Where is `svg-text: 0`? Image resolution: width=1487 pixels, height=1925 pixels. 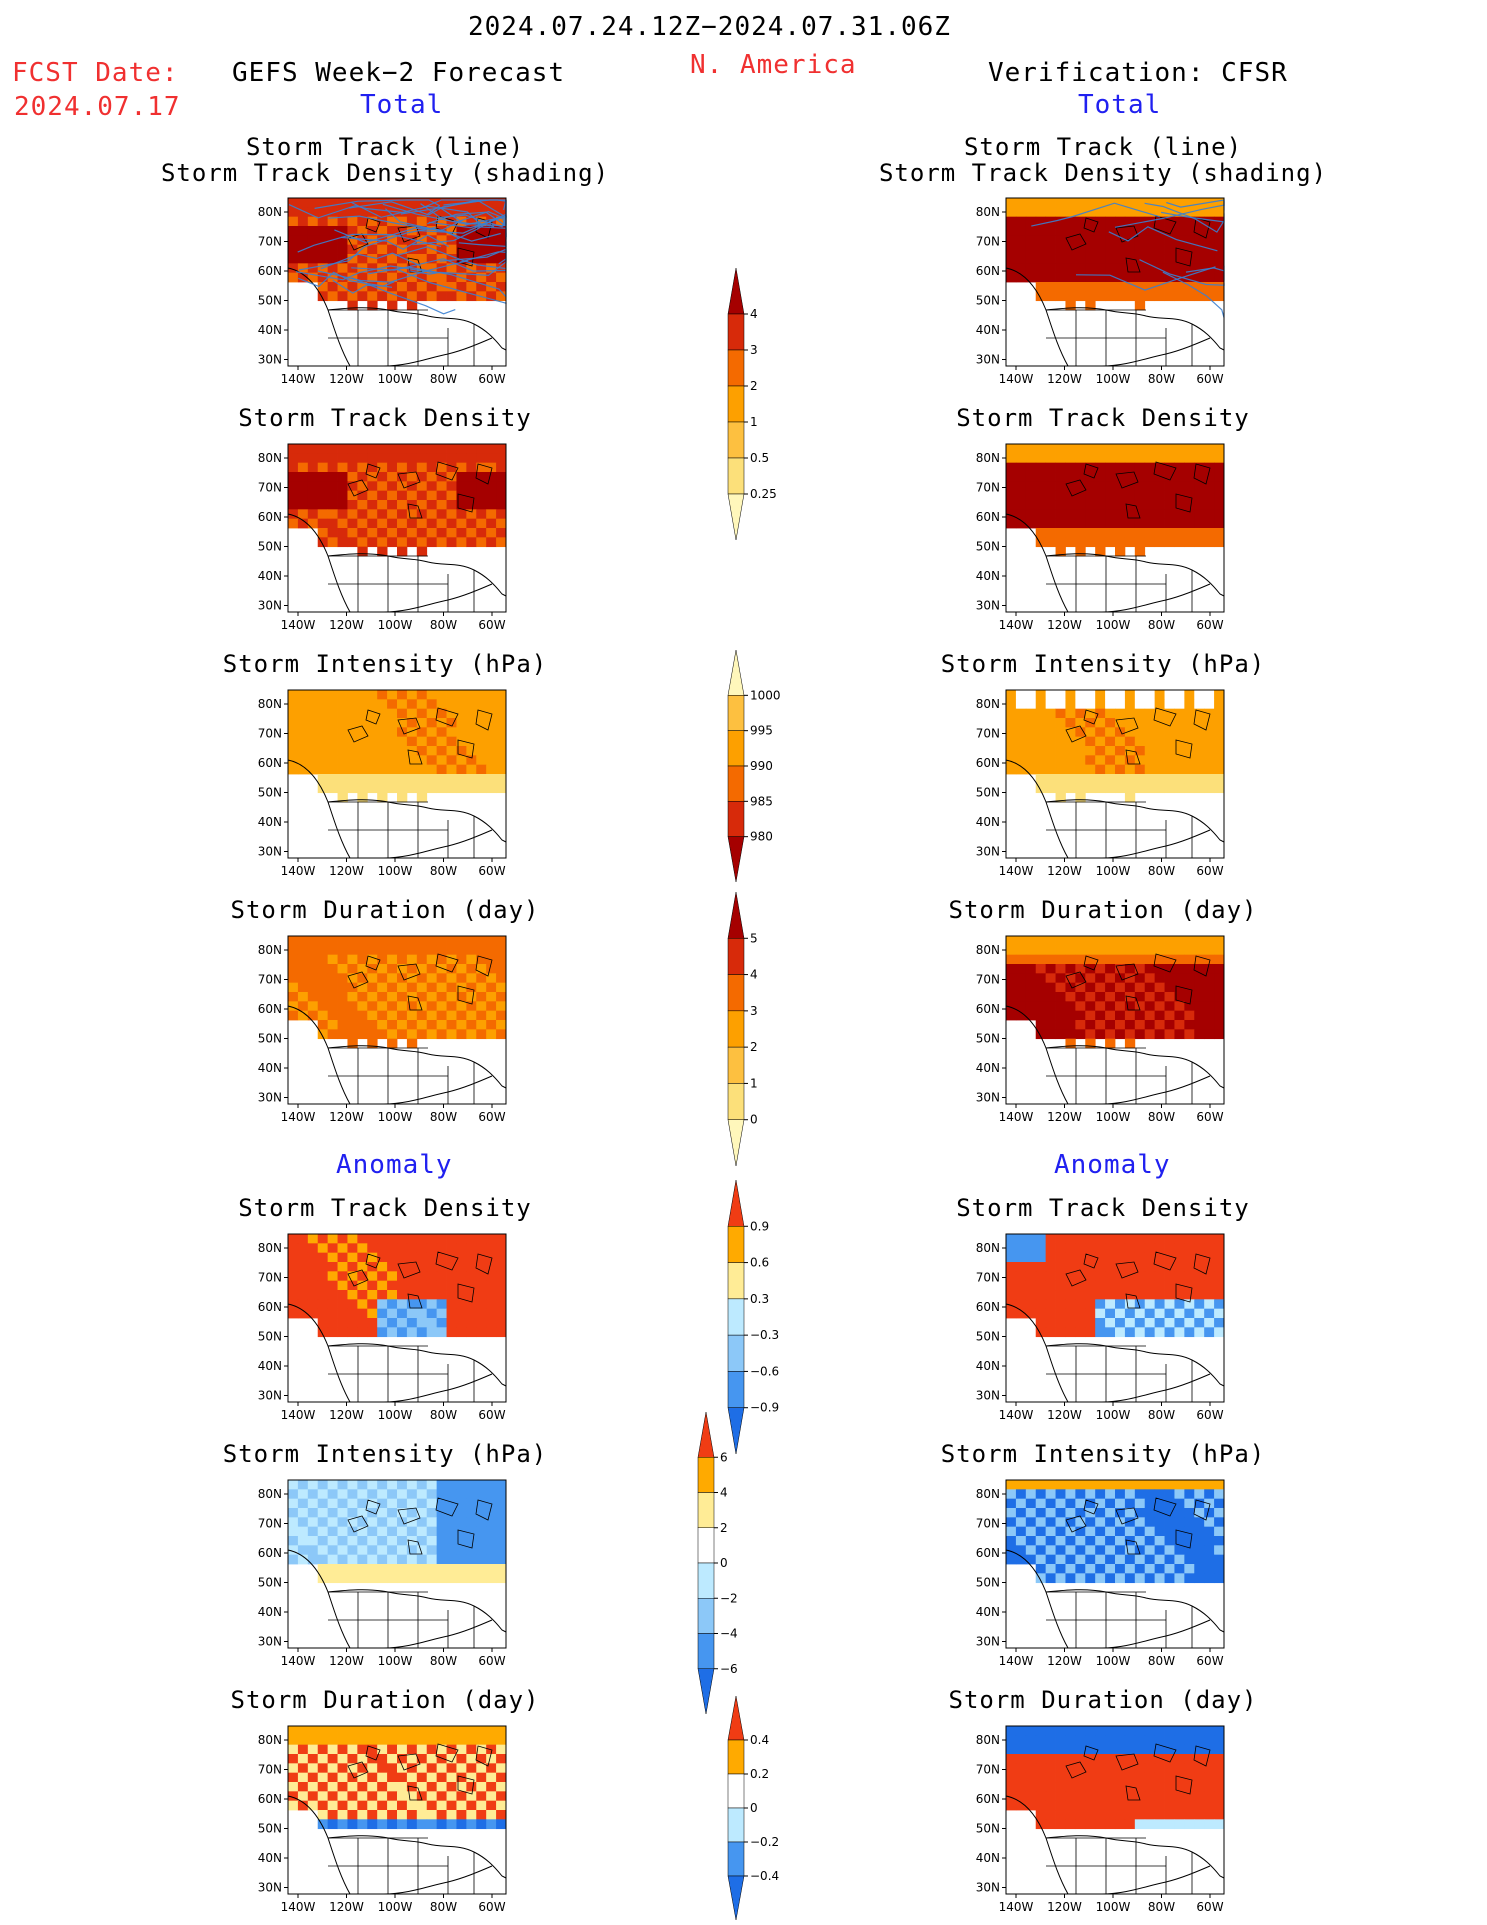
svg-text: 0 is located at coordinates (724, 1563).